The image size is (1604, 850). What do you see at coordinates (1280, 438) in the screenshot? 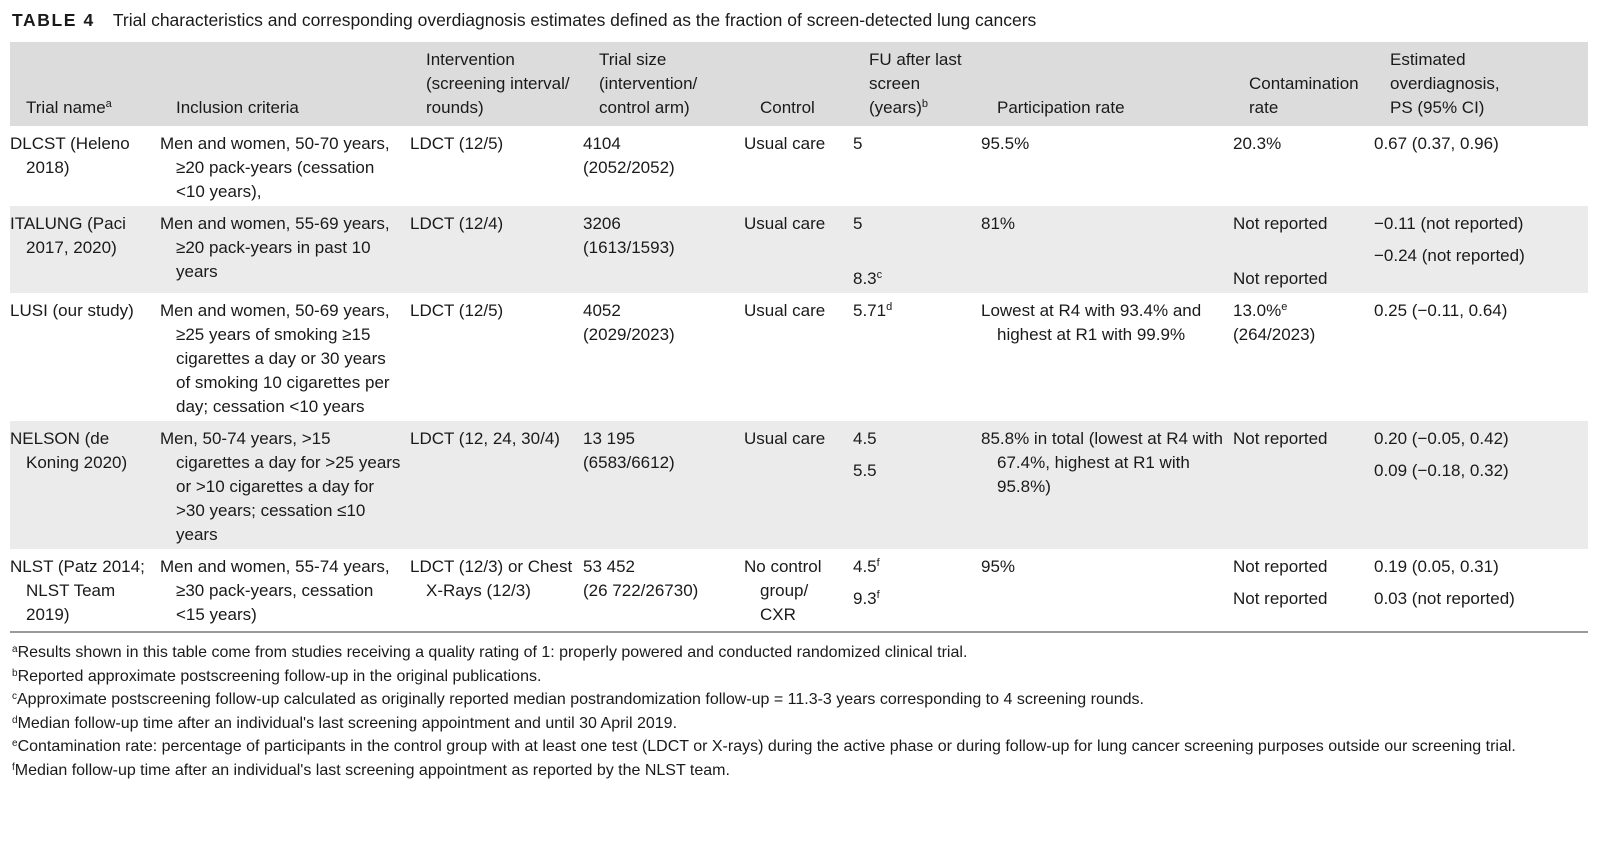
I see `cell-contamination: Not reported` at bounding box center [1280, 438].